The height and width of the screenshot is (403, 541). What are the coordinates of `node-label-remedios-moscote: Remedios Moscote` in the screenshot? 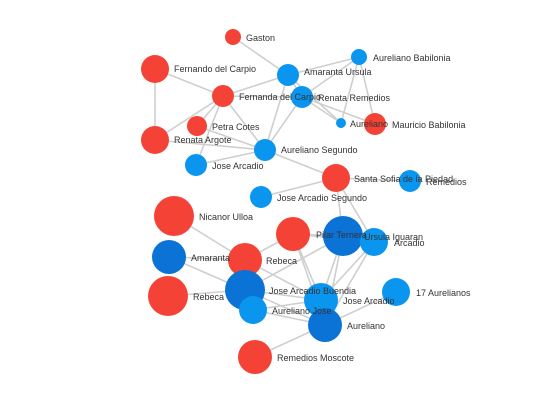 It's located at (315, 358).